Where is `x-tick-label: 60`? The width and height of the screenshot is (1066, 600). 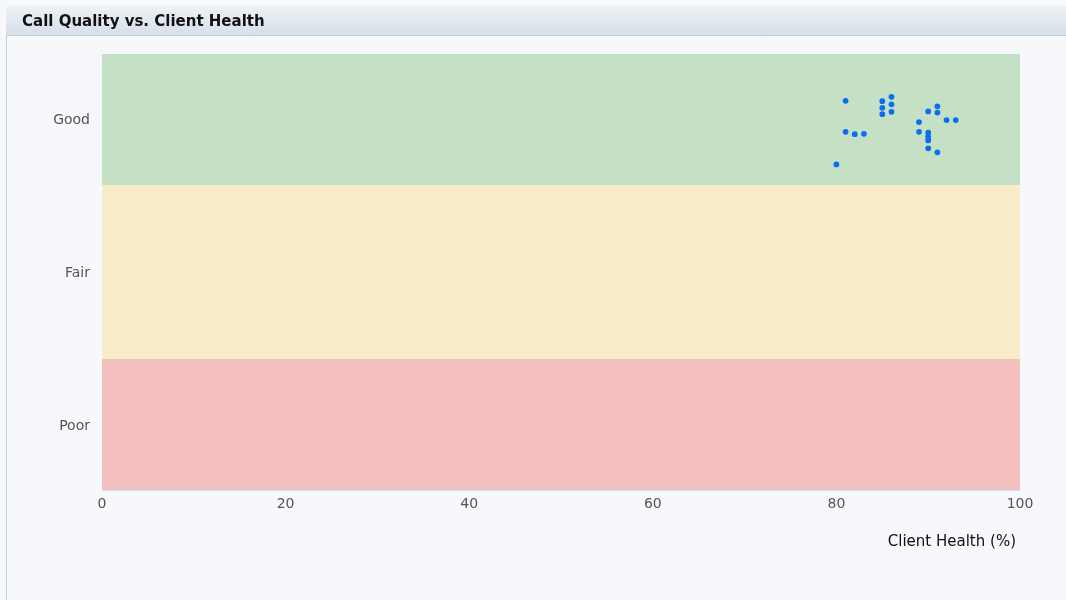
x-tick-label: 60 is located at coordinates (652, 502).